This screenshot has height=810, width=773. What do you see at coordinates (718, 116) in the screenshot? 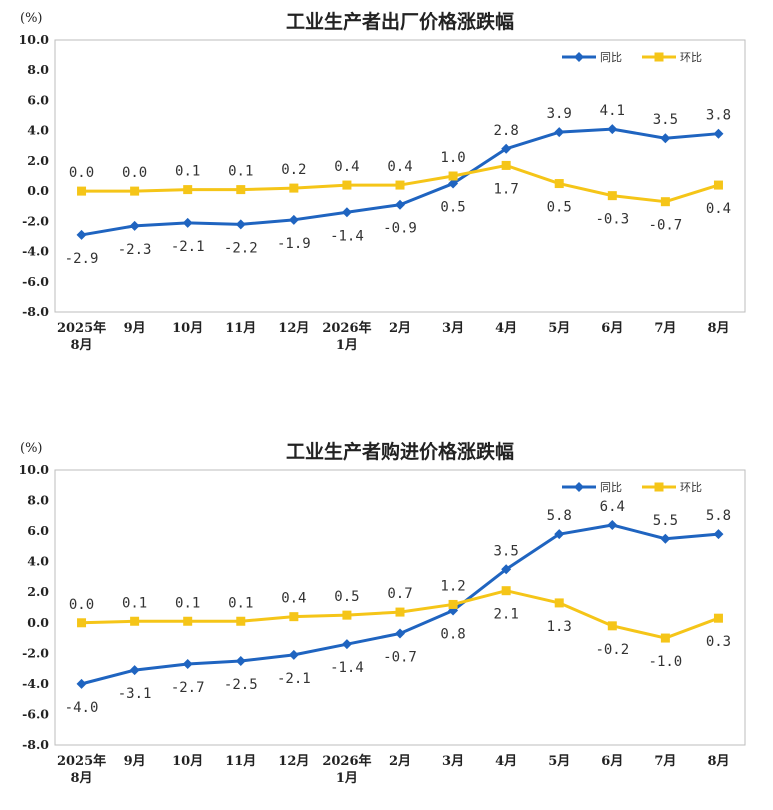
I see `data-label-yoy: 3.8` at bounding box center [718, 116].